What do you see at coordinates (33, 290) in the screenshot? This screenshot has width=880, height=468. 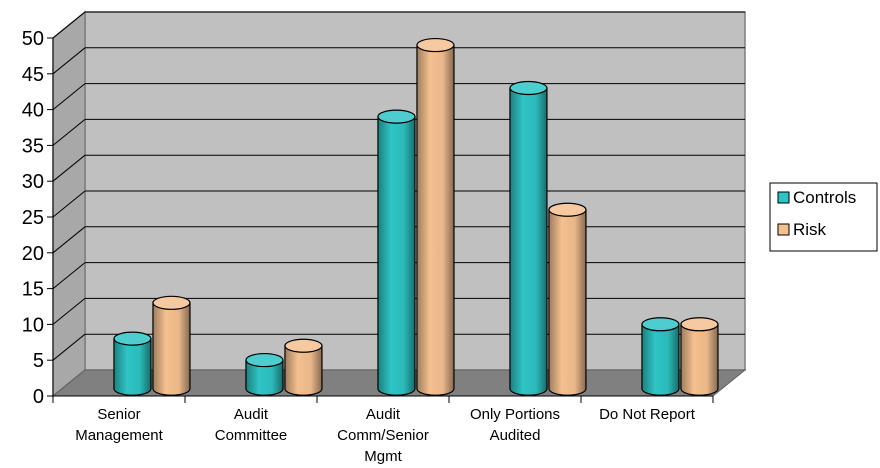 I see `y-tick-label: 15` at bounding box center [33, 290].